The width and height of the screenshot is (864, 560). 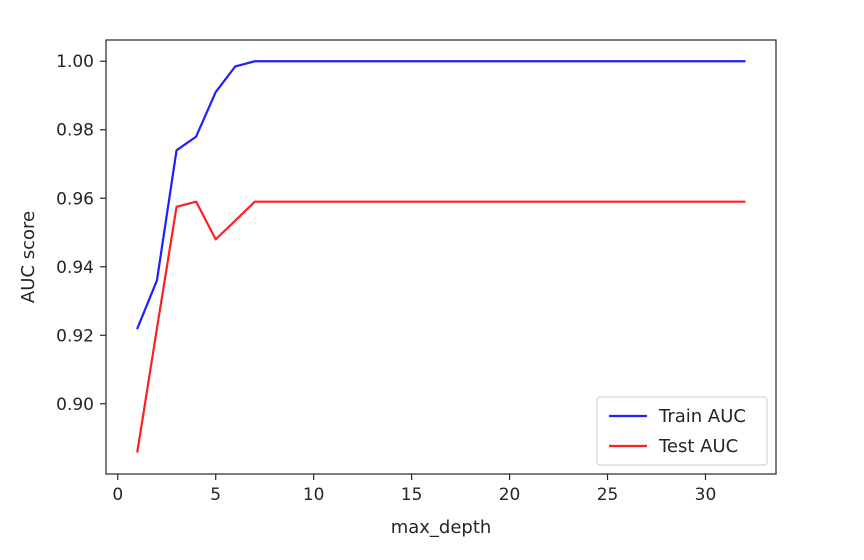 I want to click on x-tick-label: 25, so click(x=608, y=495).